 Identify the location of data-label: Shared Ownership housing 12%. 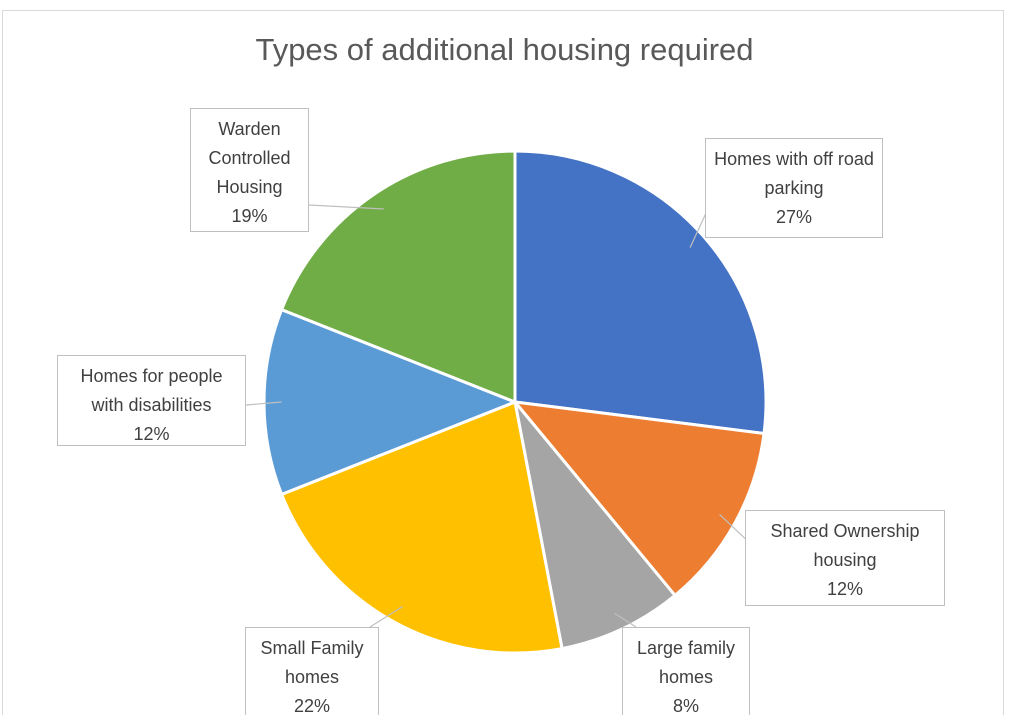
(845, 558).